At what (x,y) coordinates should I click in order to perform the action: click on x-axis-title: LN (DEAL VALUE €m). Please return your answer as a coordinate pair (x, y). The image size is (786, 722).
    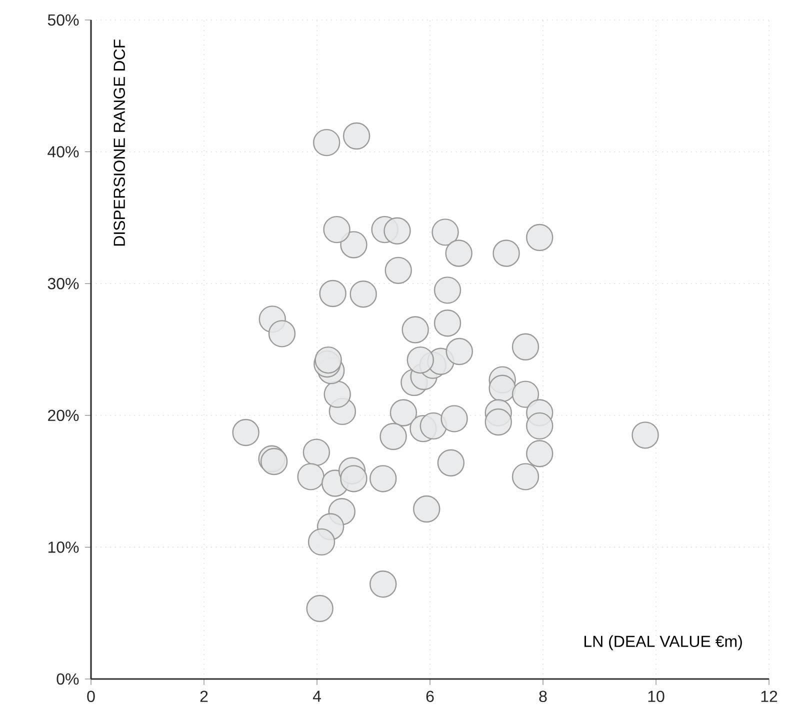
    Looking at the image, I should click on (663, 642).